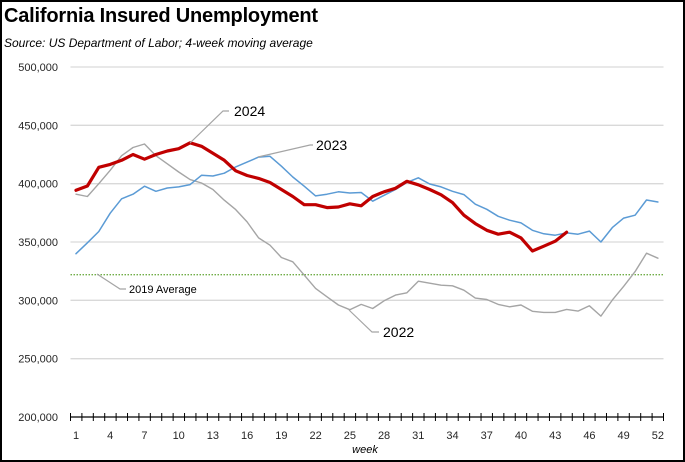 Image resolution: width=685 pixels, height=462 pixels. I want to click on x-tick-label: 22, so click(315, 436).